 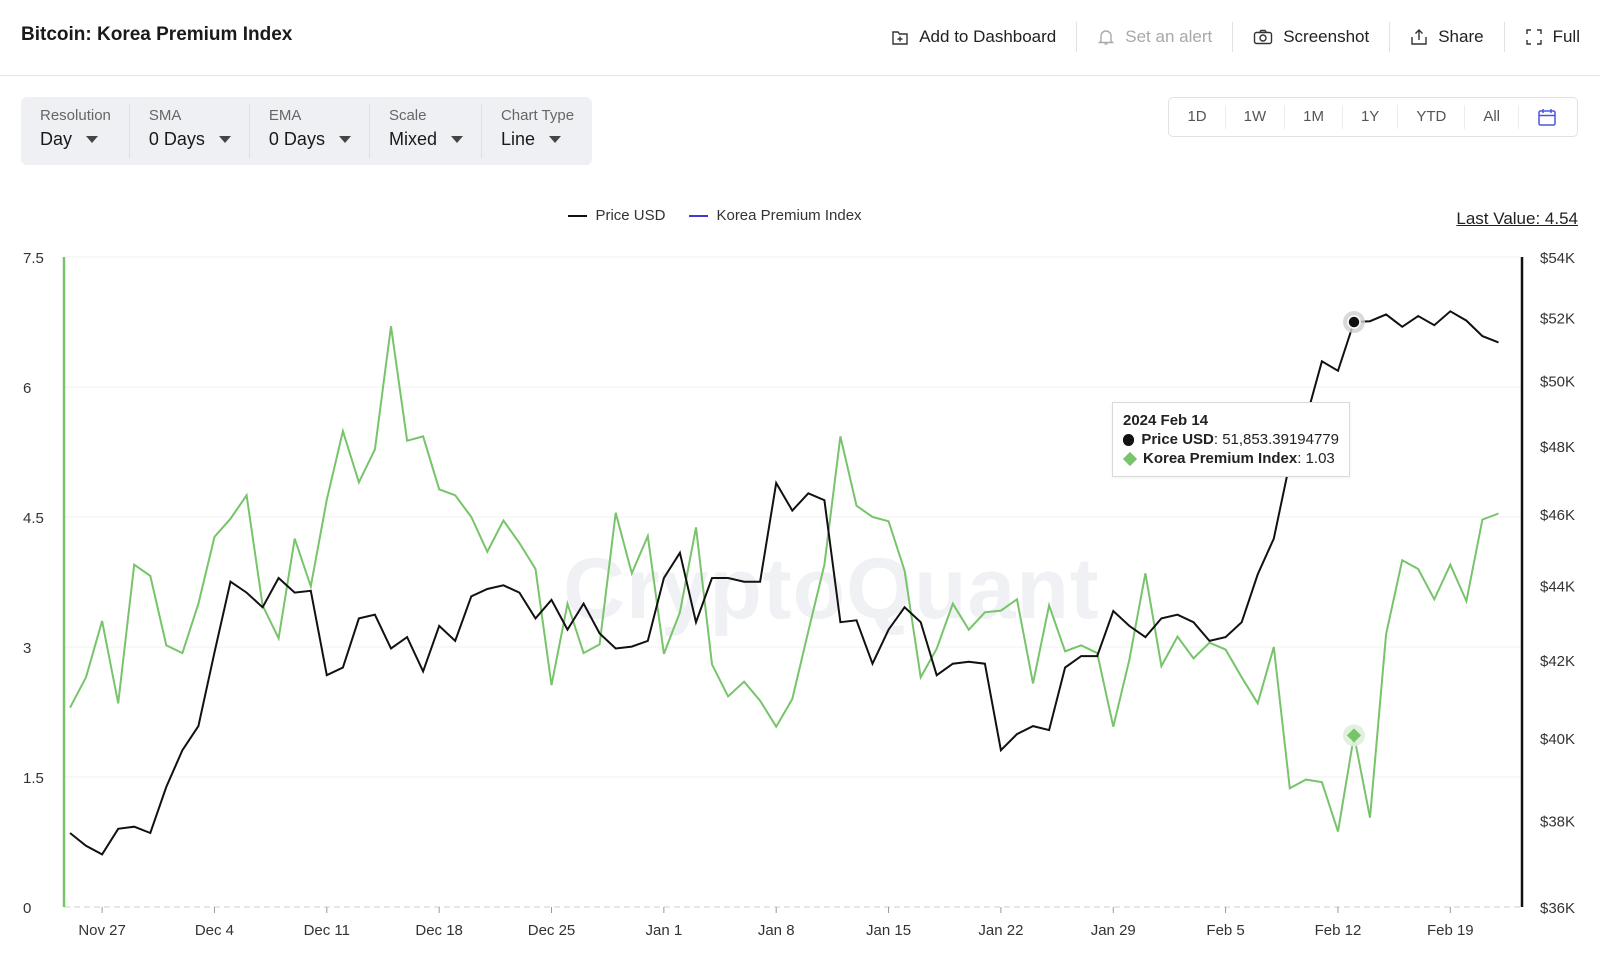 What do you see at coordinates (27, 648) in the screenshot?
I see `left-axis-tick-label: 3` at bounding box center [27, 648].